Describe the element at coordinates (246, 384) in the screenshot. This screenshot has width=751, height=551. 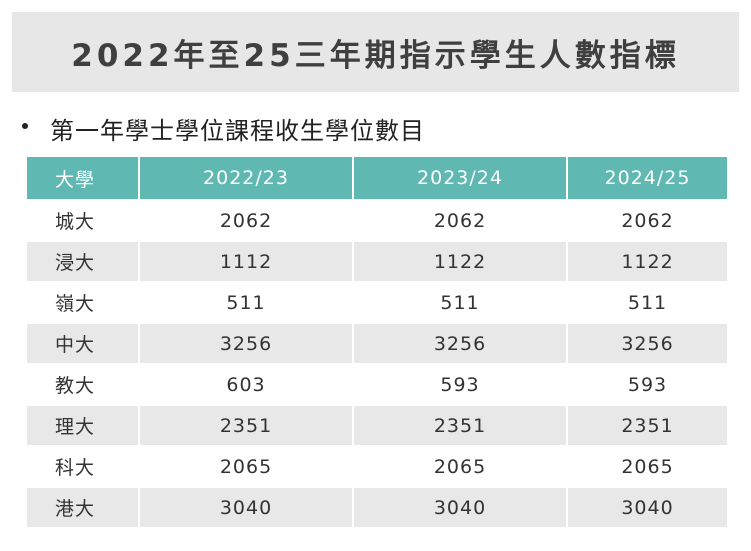
I see `cell-value: 603` at that location.